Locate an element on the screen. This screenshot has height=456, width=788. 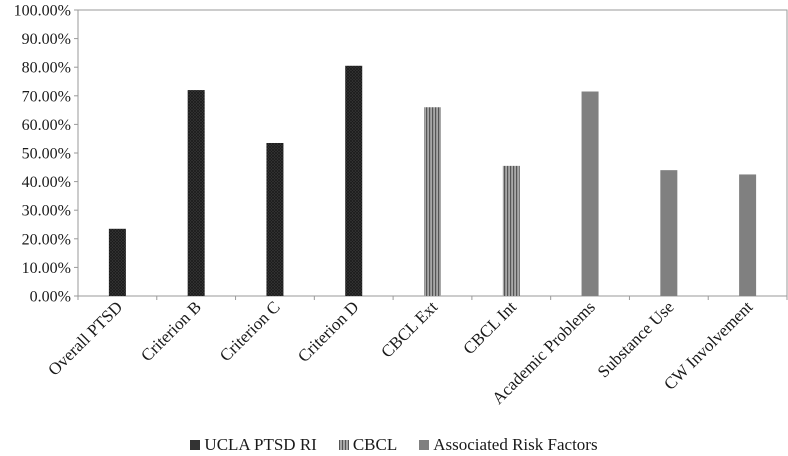
y-tick-label: 30.00% is located at coordinates (46, 211).